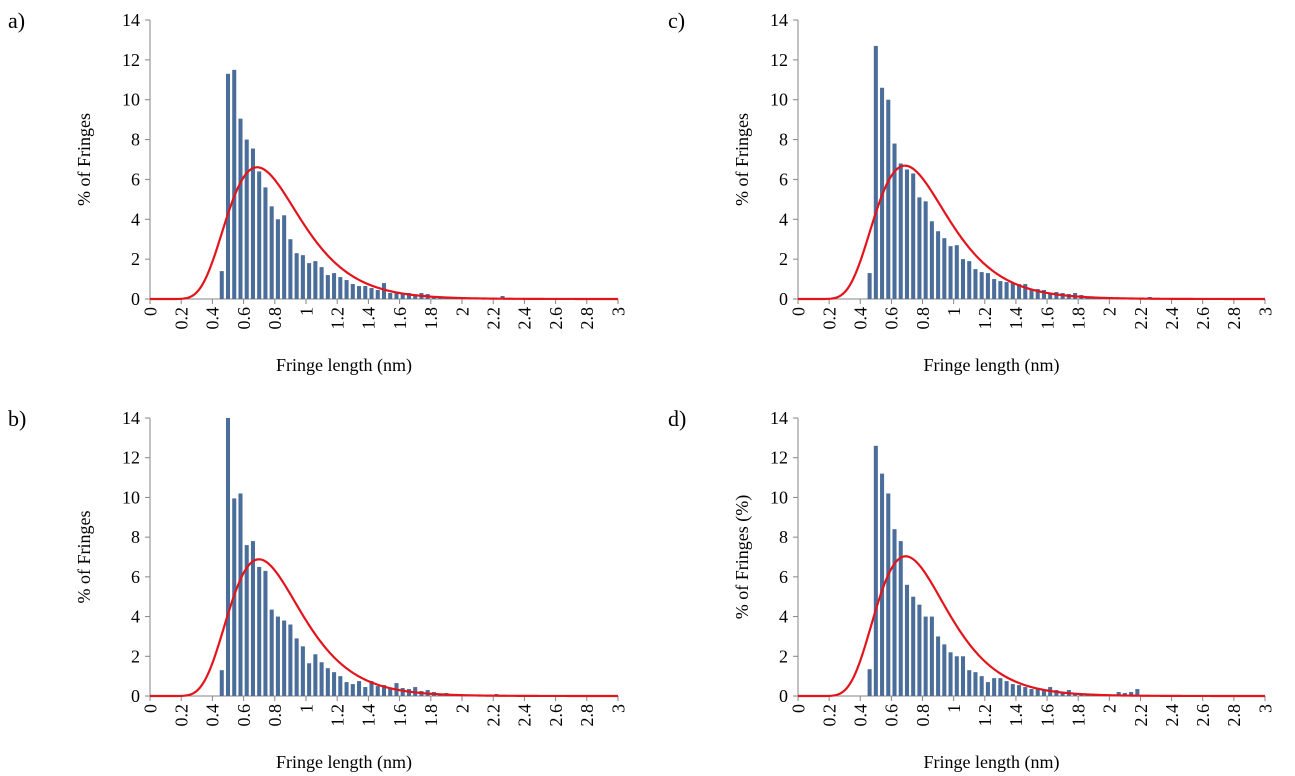 The height and width of the screenshot is (776, 1295). Describe the element at coordinates (213, 715) in the screenshot. I see `x-tick-label: 0.4` at that location.